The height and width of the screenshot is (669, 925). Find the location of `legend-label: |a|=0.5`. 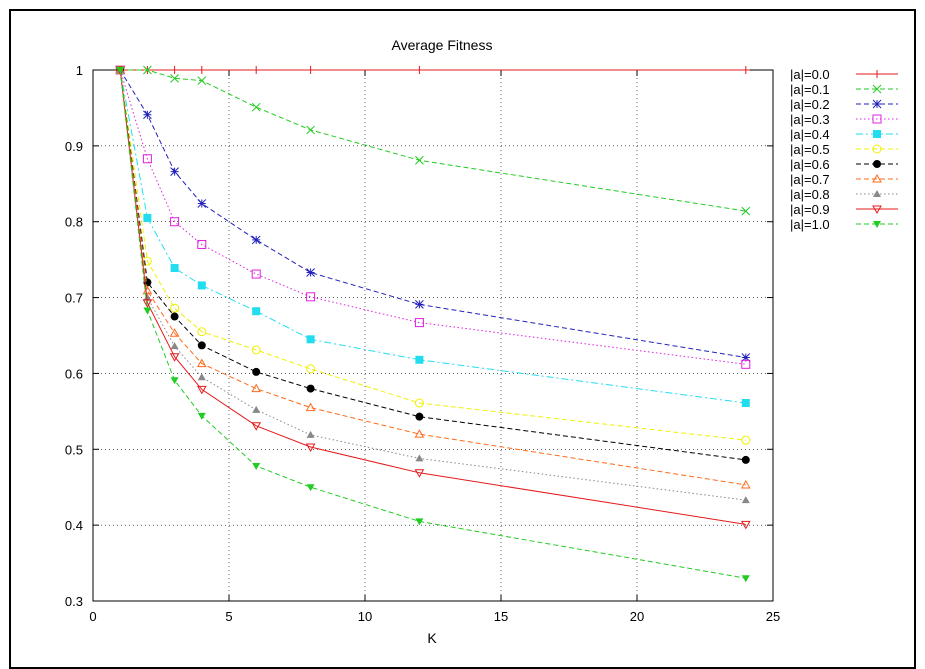

legend-label: |a|=0.5 is located at coordinates (810, 149).